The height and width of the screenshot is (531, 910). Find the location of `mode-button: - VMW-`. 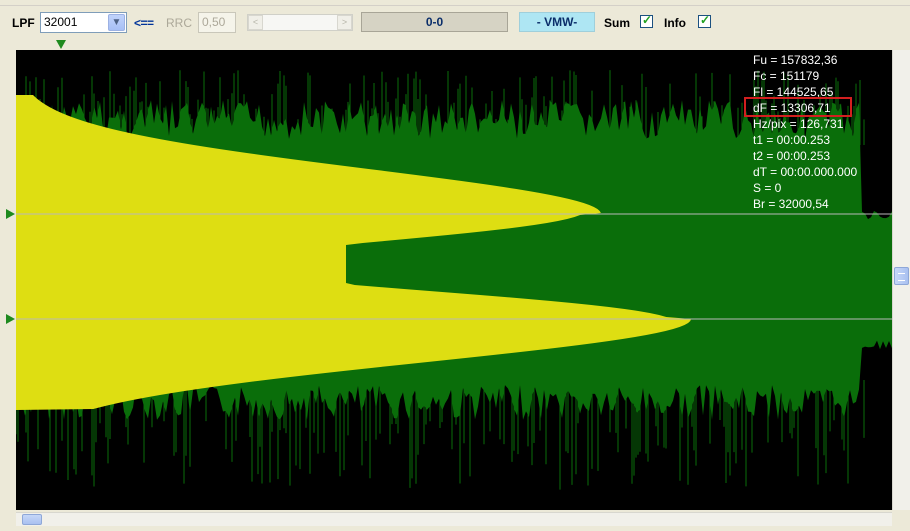

mode-button: - VMW- is located at coordinates (557, 22).